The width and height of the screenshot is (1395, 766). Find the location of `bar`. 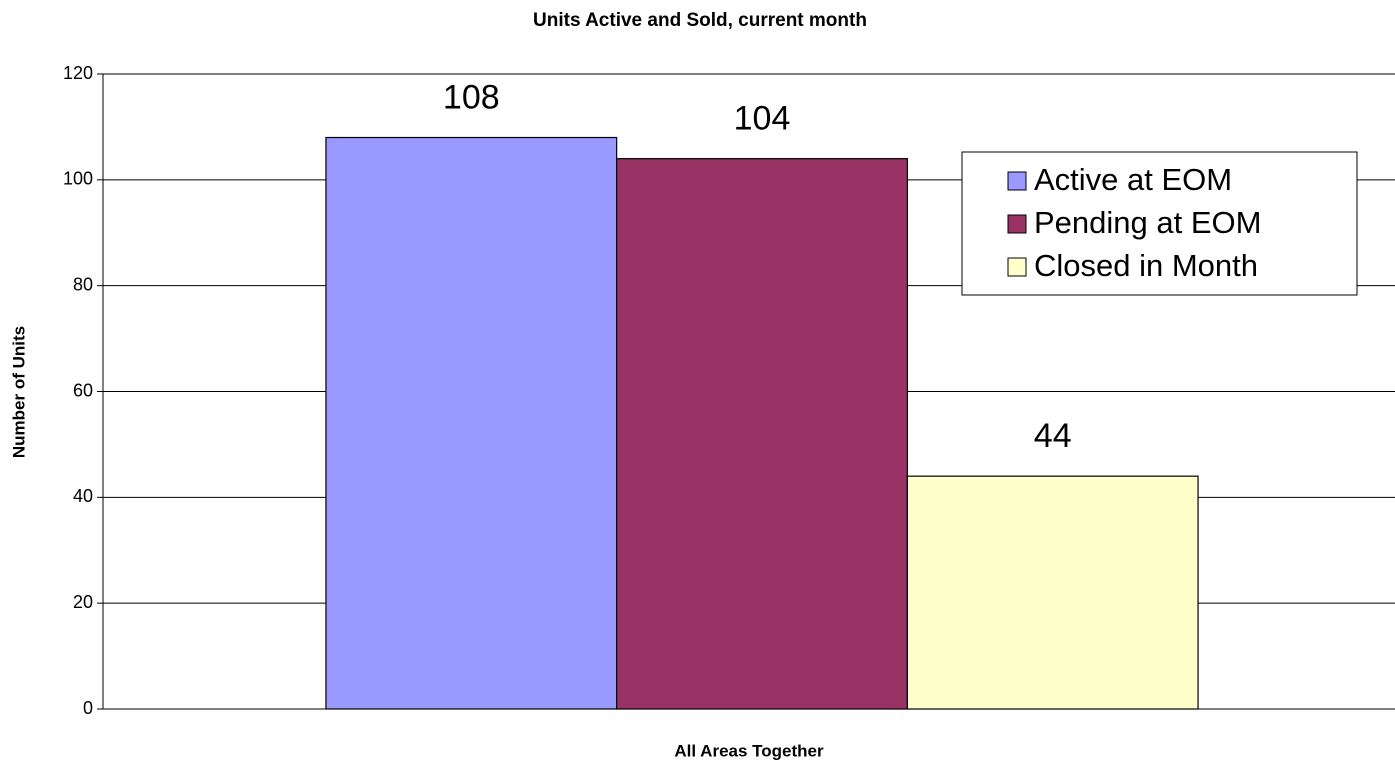

bar is located at coordinates (1052, 592).